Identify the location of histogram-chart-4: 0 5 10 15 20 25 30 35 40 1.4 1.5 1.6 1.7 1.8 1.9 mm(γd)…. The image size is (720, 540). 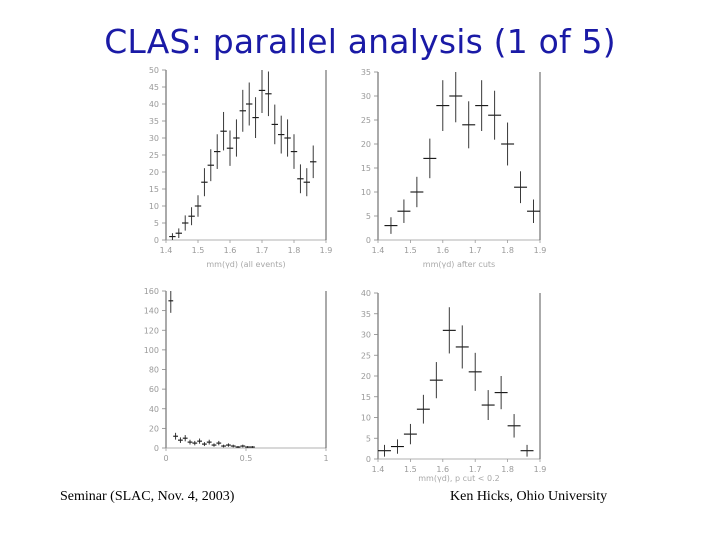
(454, 386).